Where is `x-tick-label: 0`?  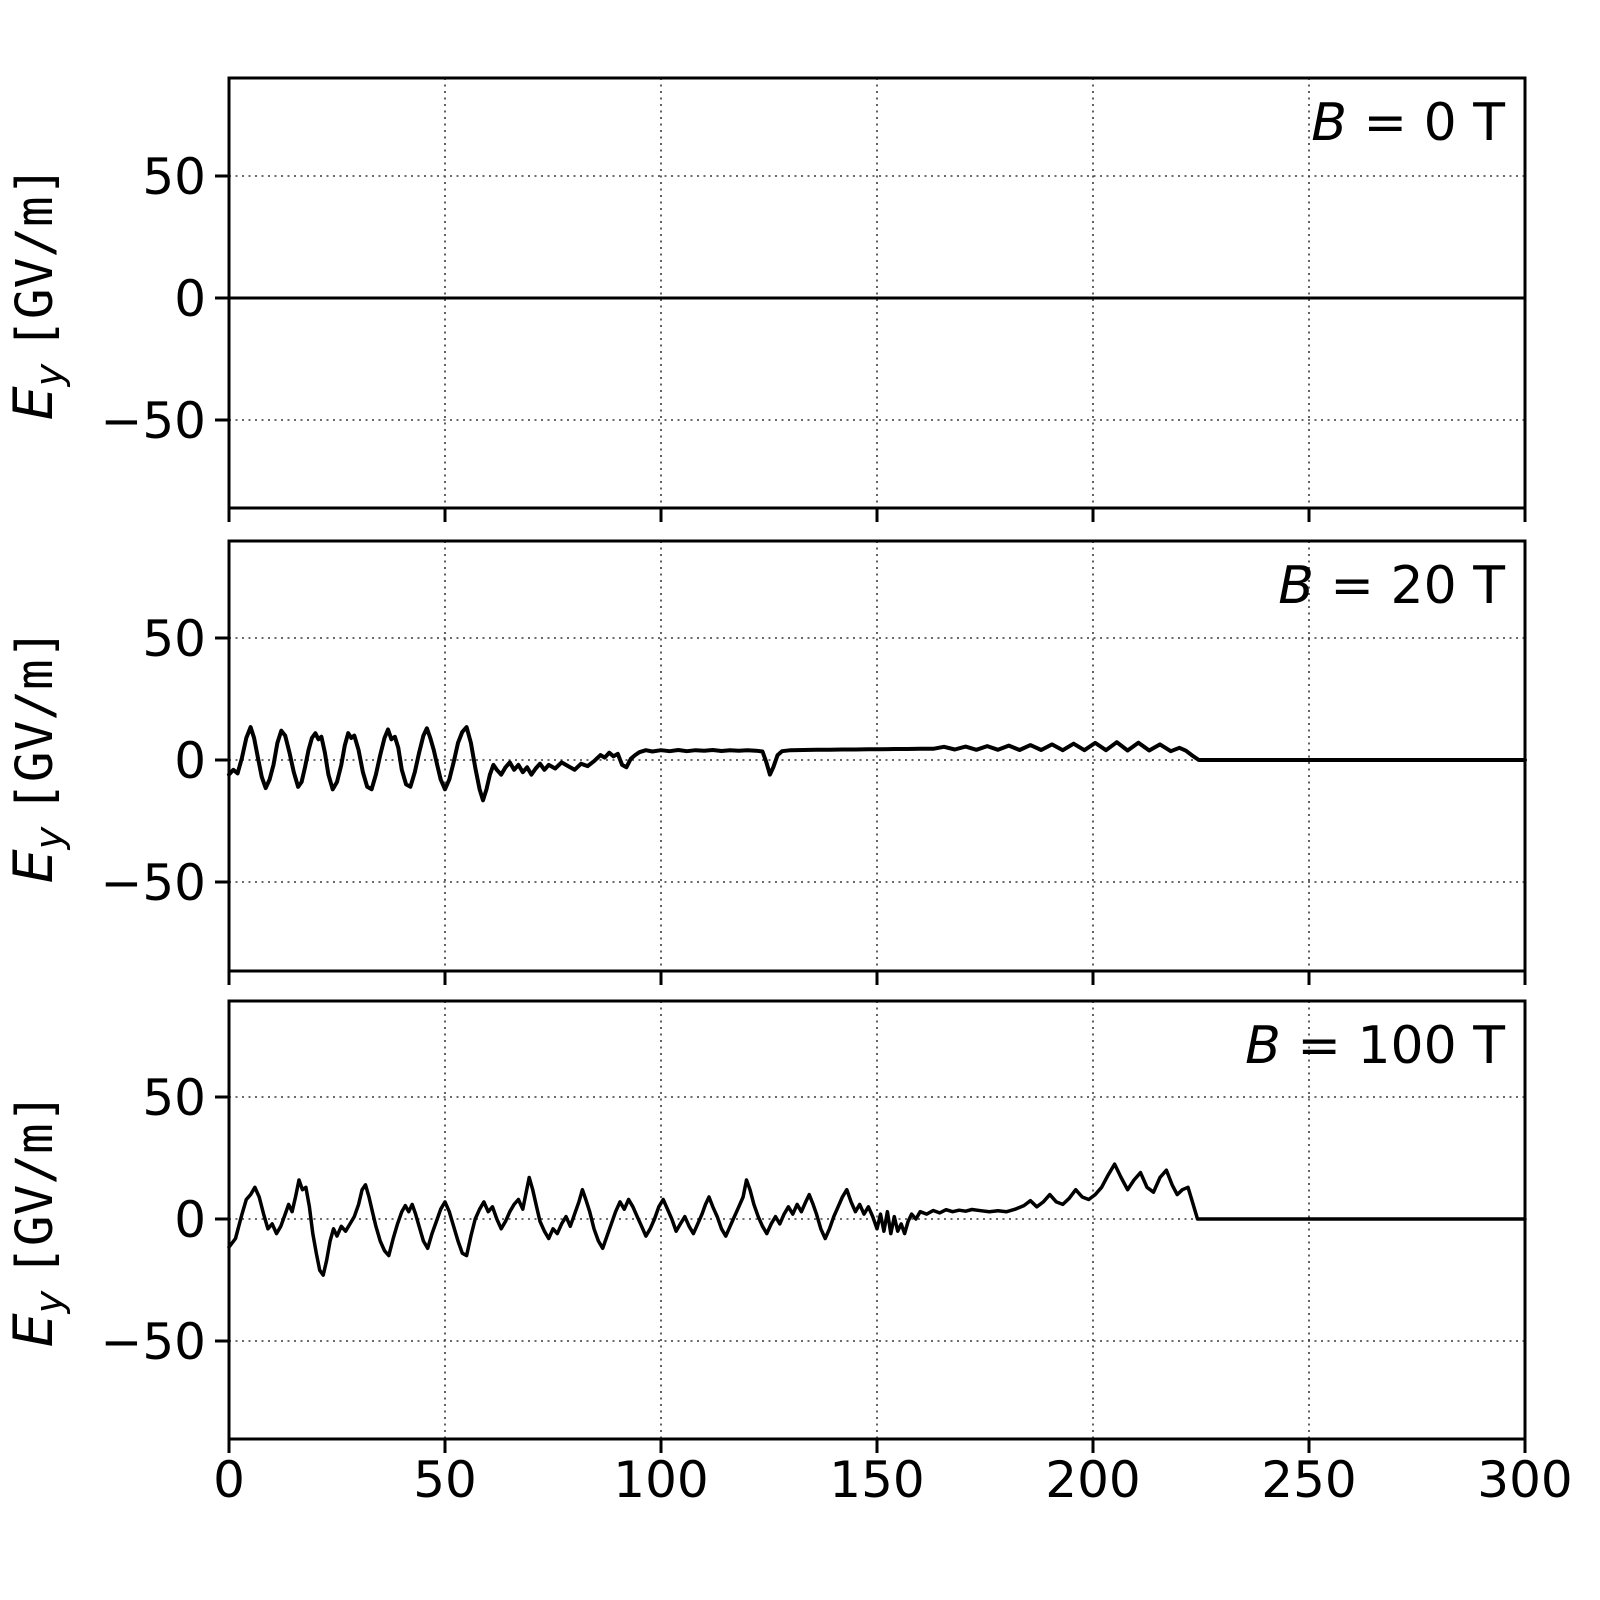 x-tick-label: 0 is located at coordinates (229, 1480).